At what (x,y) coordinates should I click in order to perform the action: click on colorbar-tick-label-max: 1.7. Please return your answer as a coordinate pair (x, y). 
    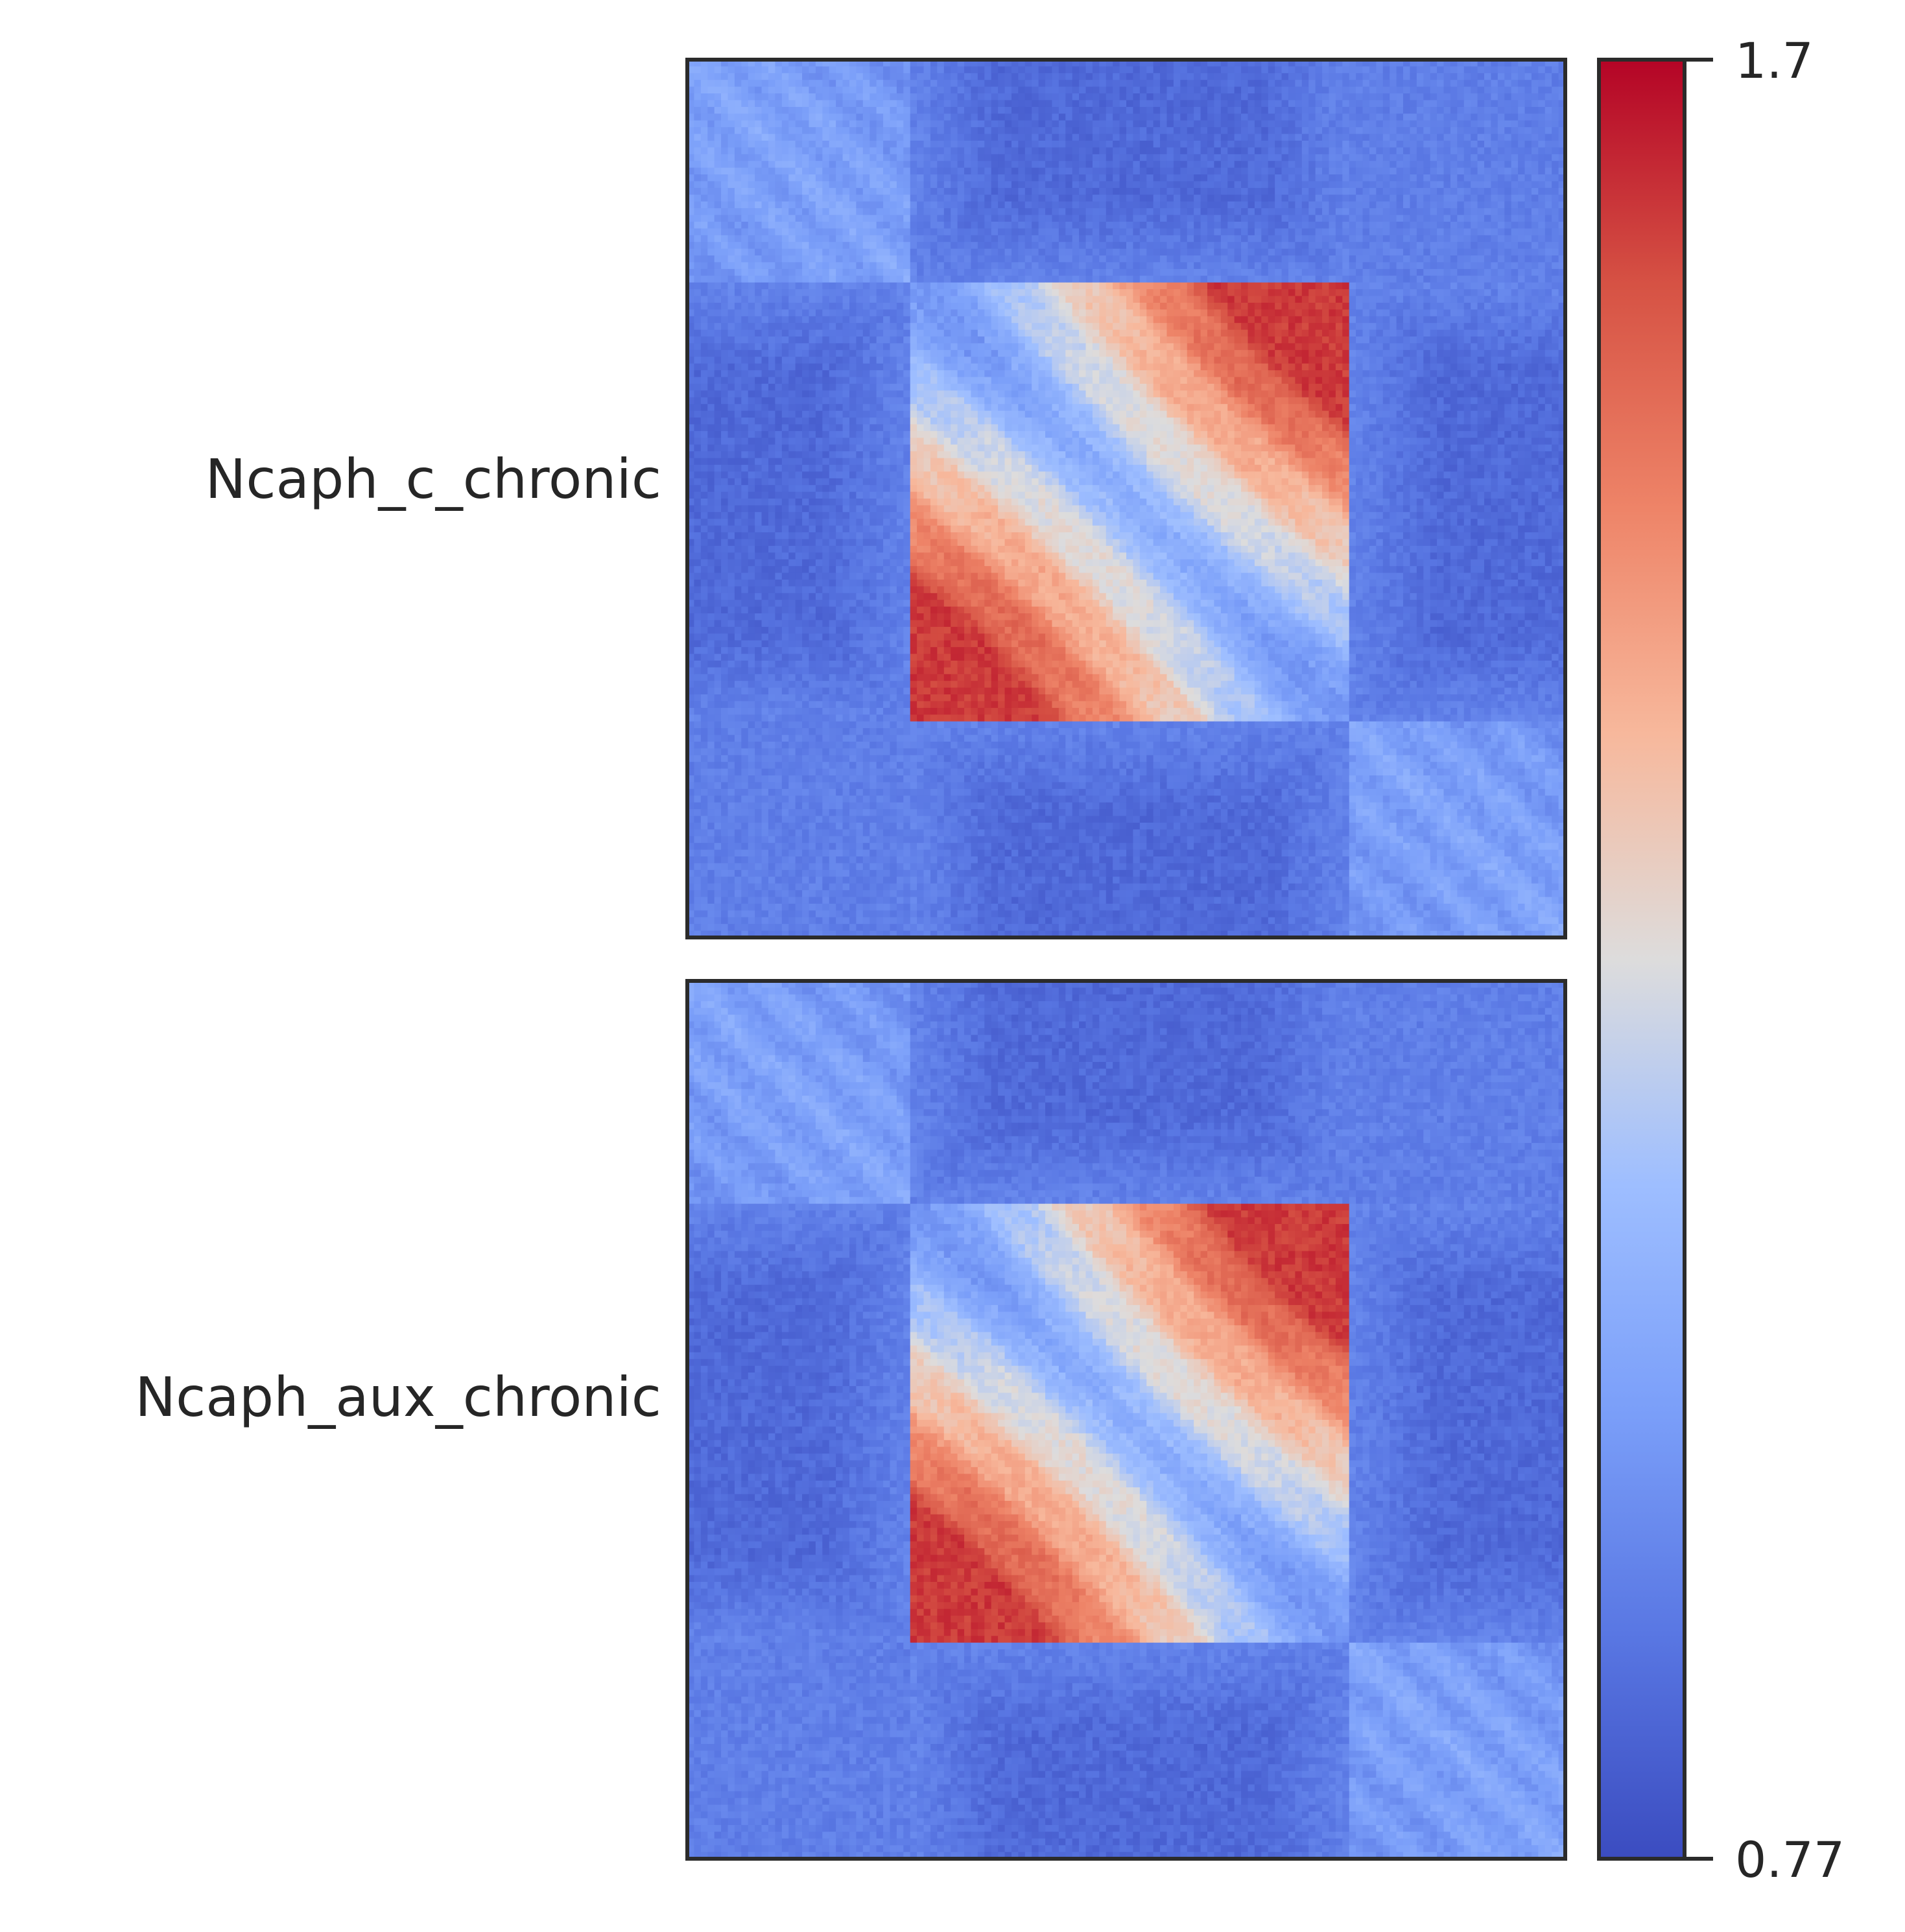
    Looking at the image, I should click on (1774, 60).